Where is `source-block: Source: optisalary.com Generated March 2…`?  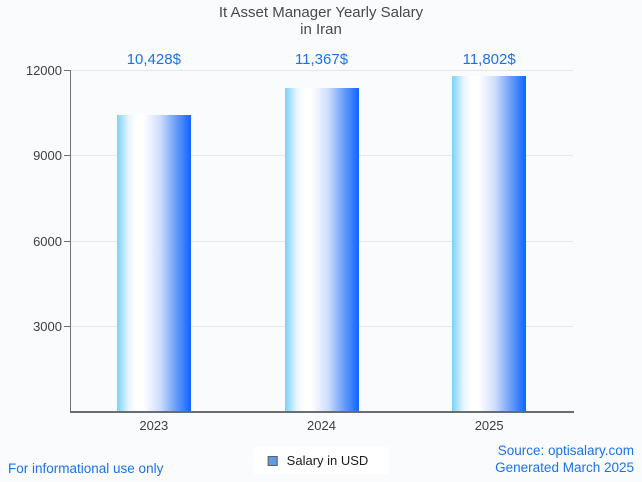 source-block: Source: optisalary.com Generated March 2… is located at coordinates (564, 459).